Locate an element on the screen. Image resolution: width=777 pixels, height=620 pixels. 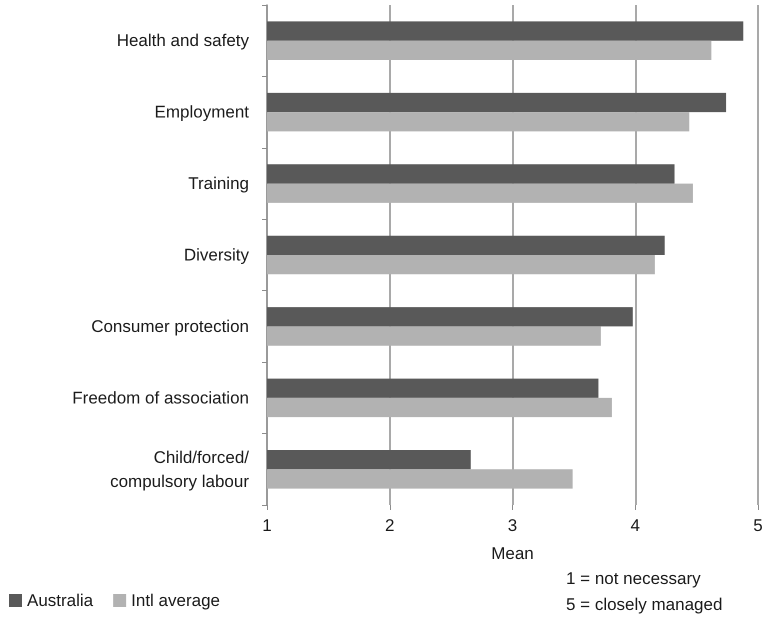
y-tick-label: Employment is located at coordinates (202, 112).